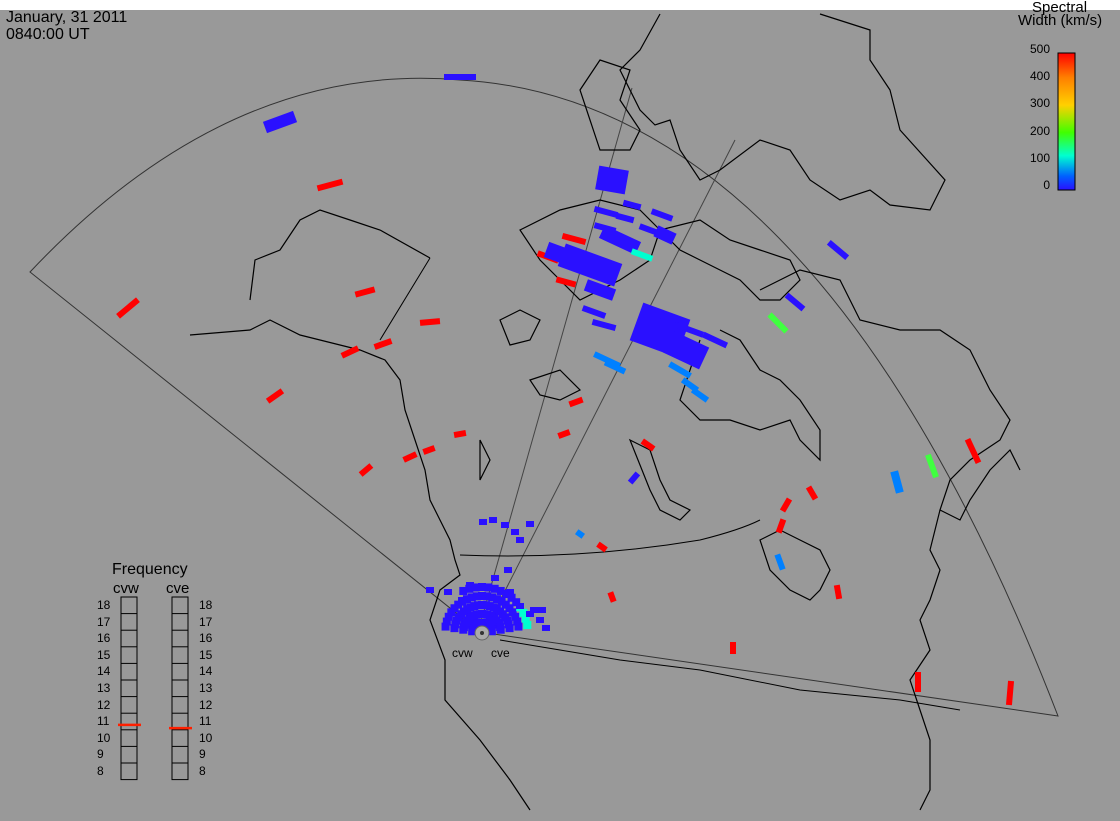 This screenshot has width=1120, height=821. I want to click on border-alaska-canada, so click(405, 299).